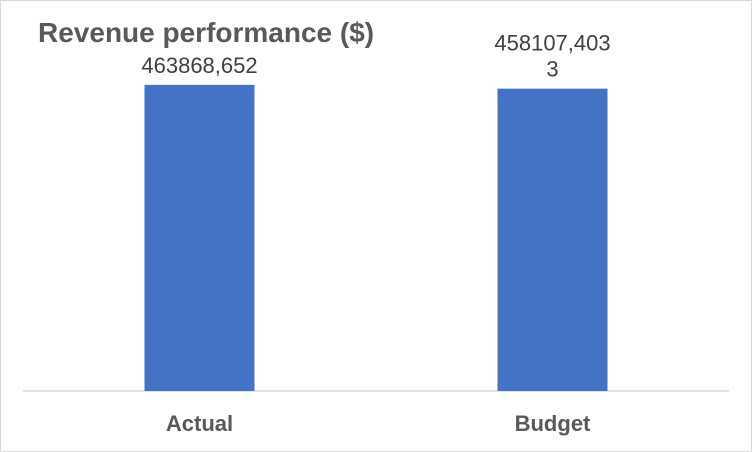  I want to click on category-label-actual: Actual, so click(199, 423).